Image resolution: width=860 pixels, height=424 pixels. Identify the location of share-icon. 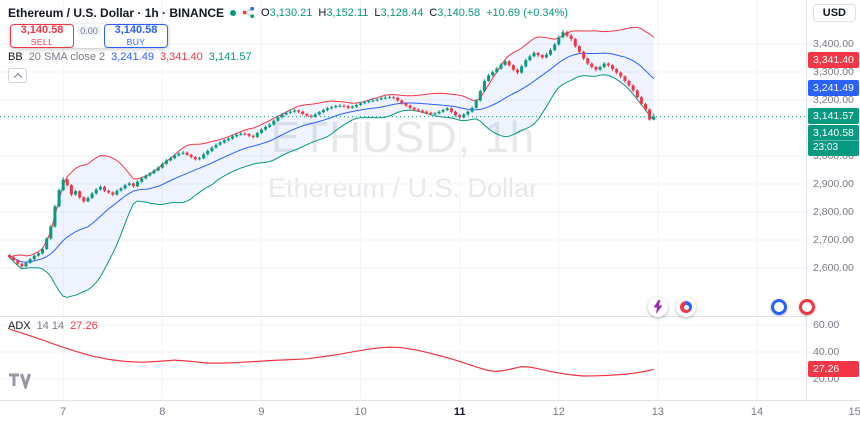
(248, 12).